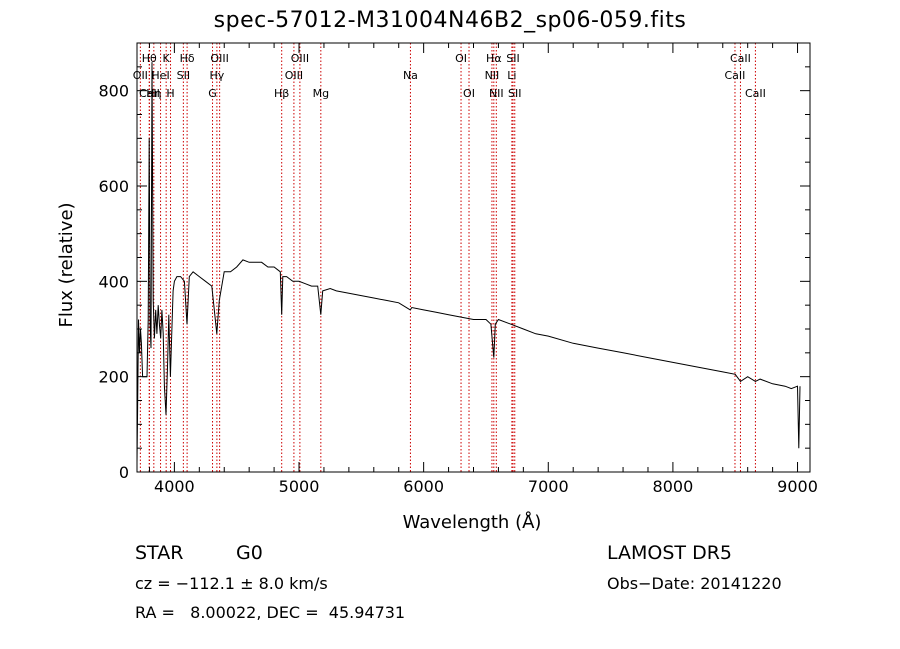  I want to click on y-tick-label: 800, so click(113, 91).